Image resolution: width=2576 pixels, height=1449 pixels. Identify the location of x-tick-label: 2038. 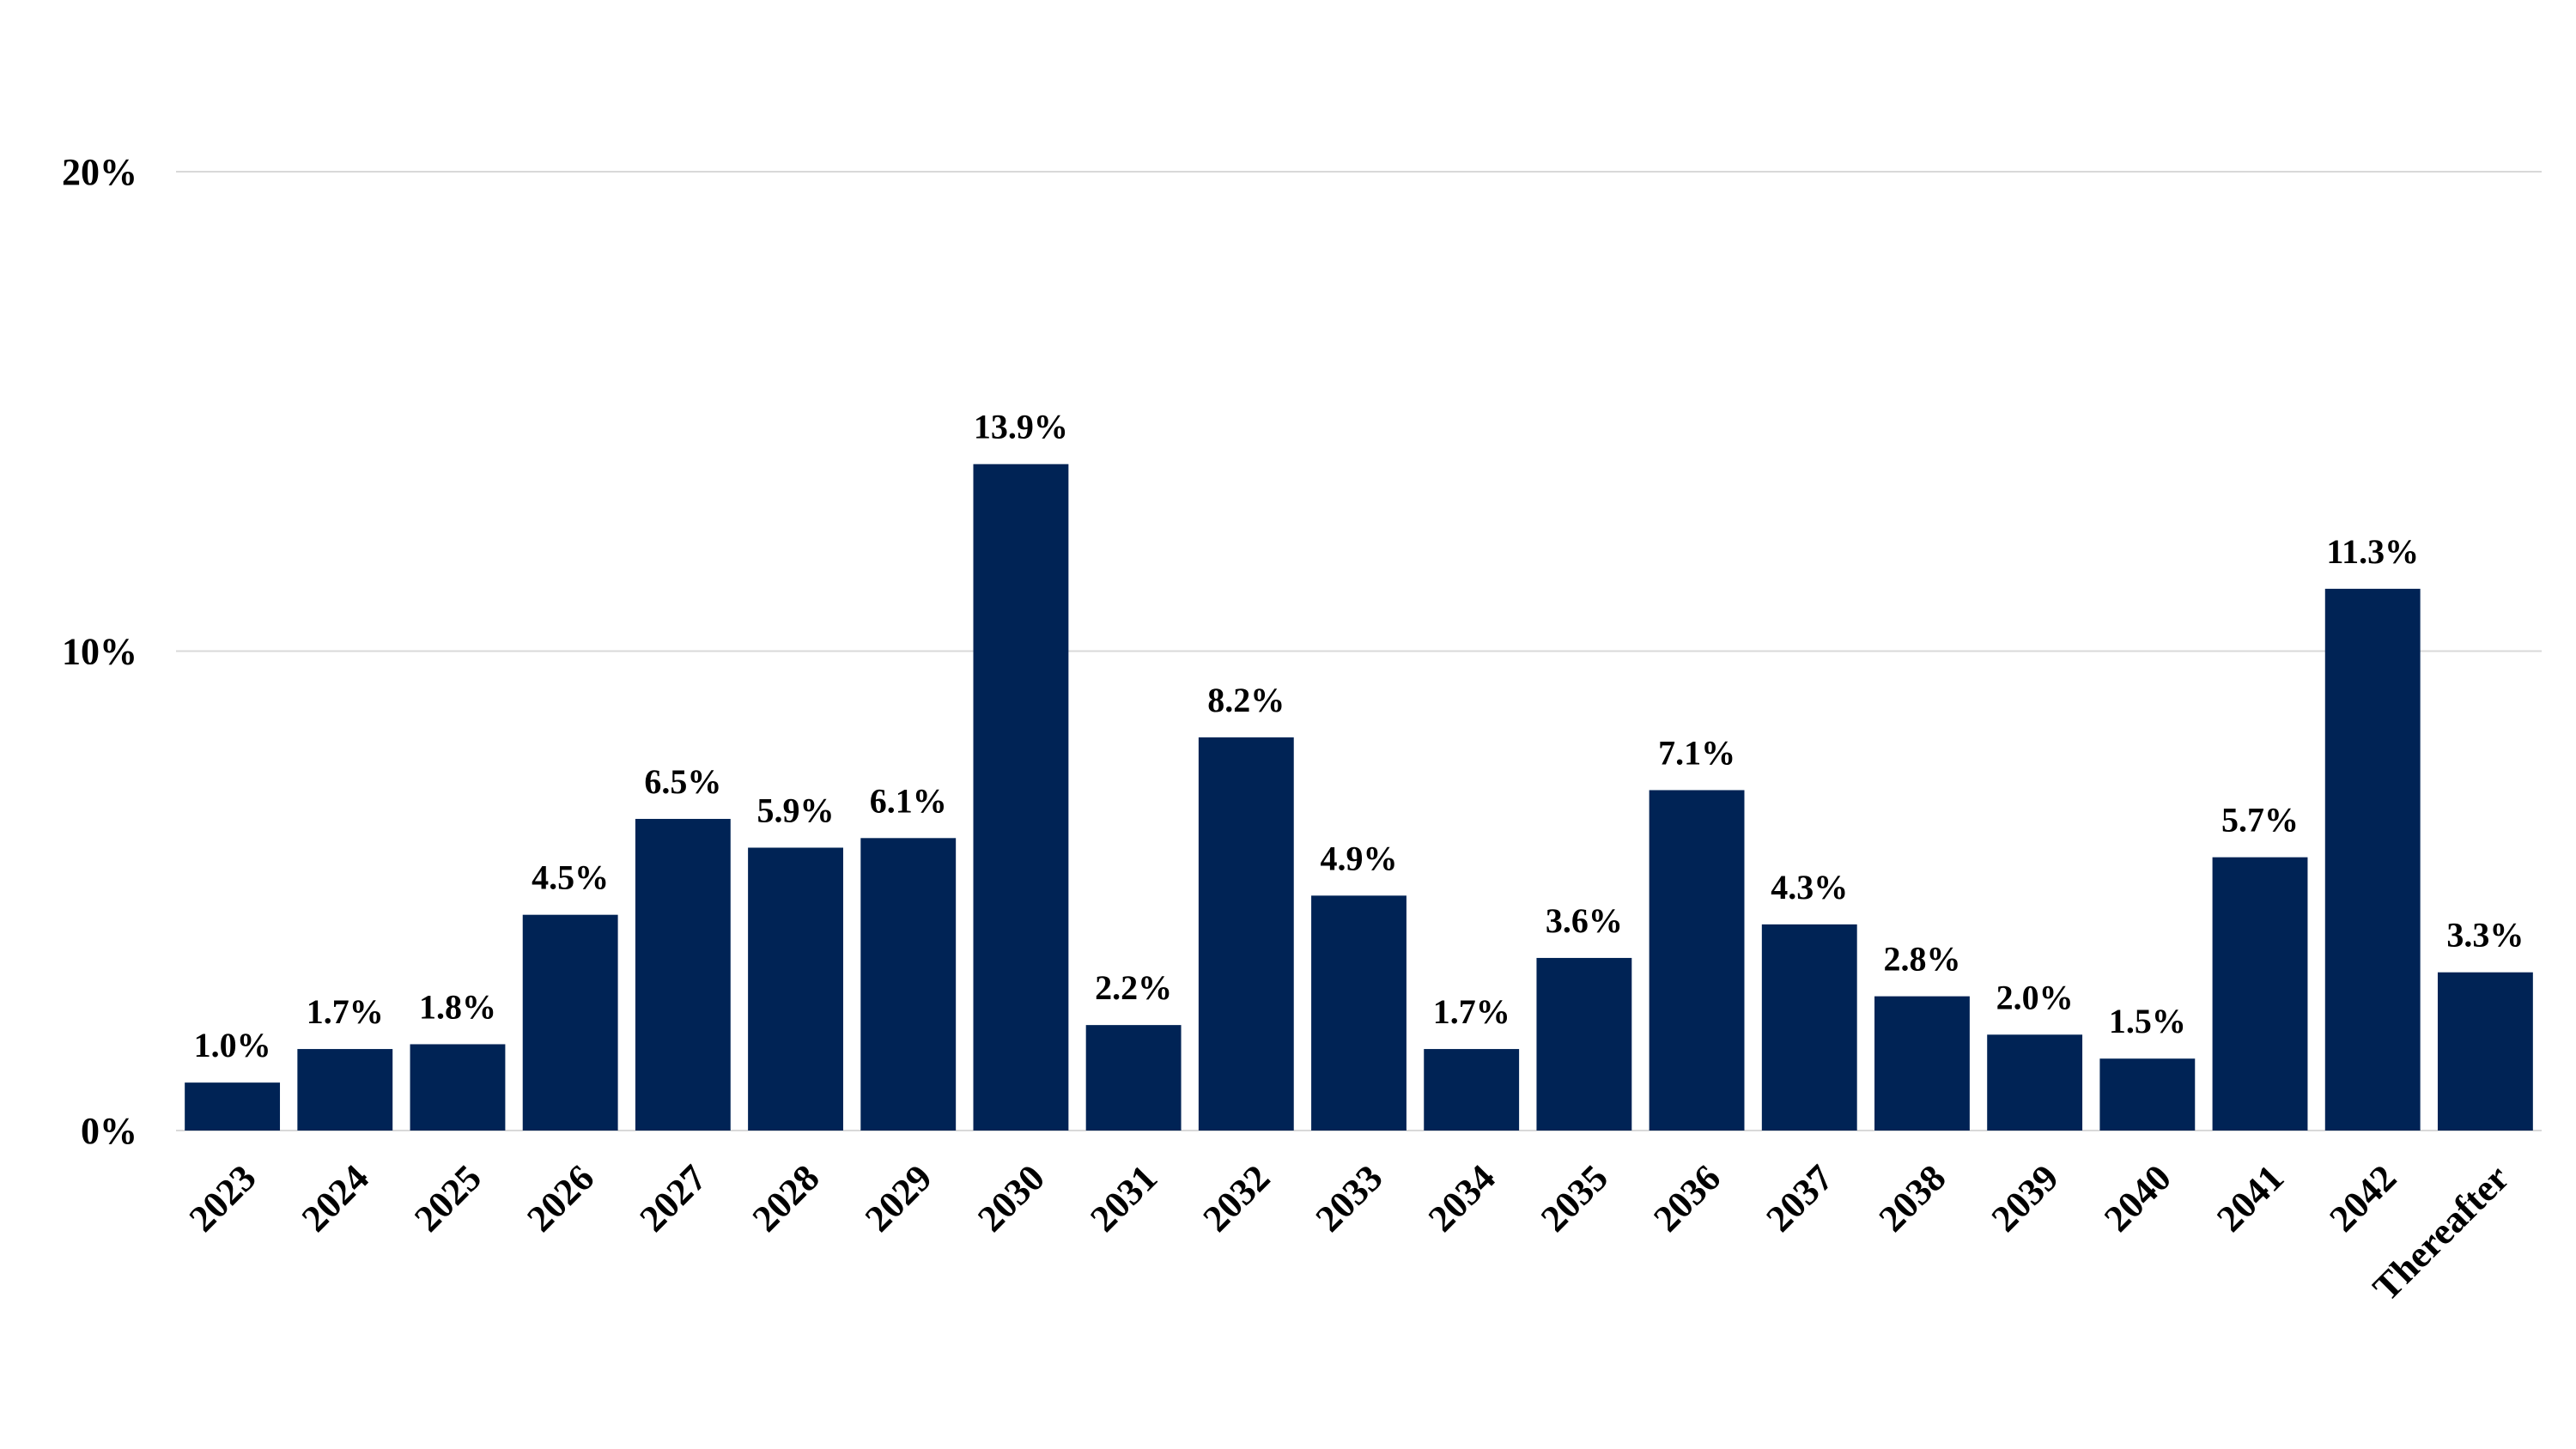
(1912, 1198).